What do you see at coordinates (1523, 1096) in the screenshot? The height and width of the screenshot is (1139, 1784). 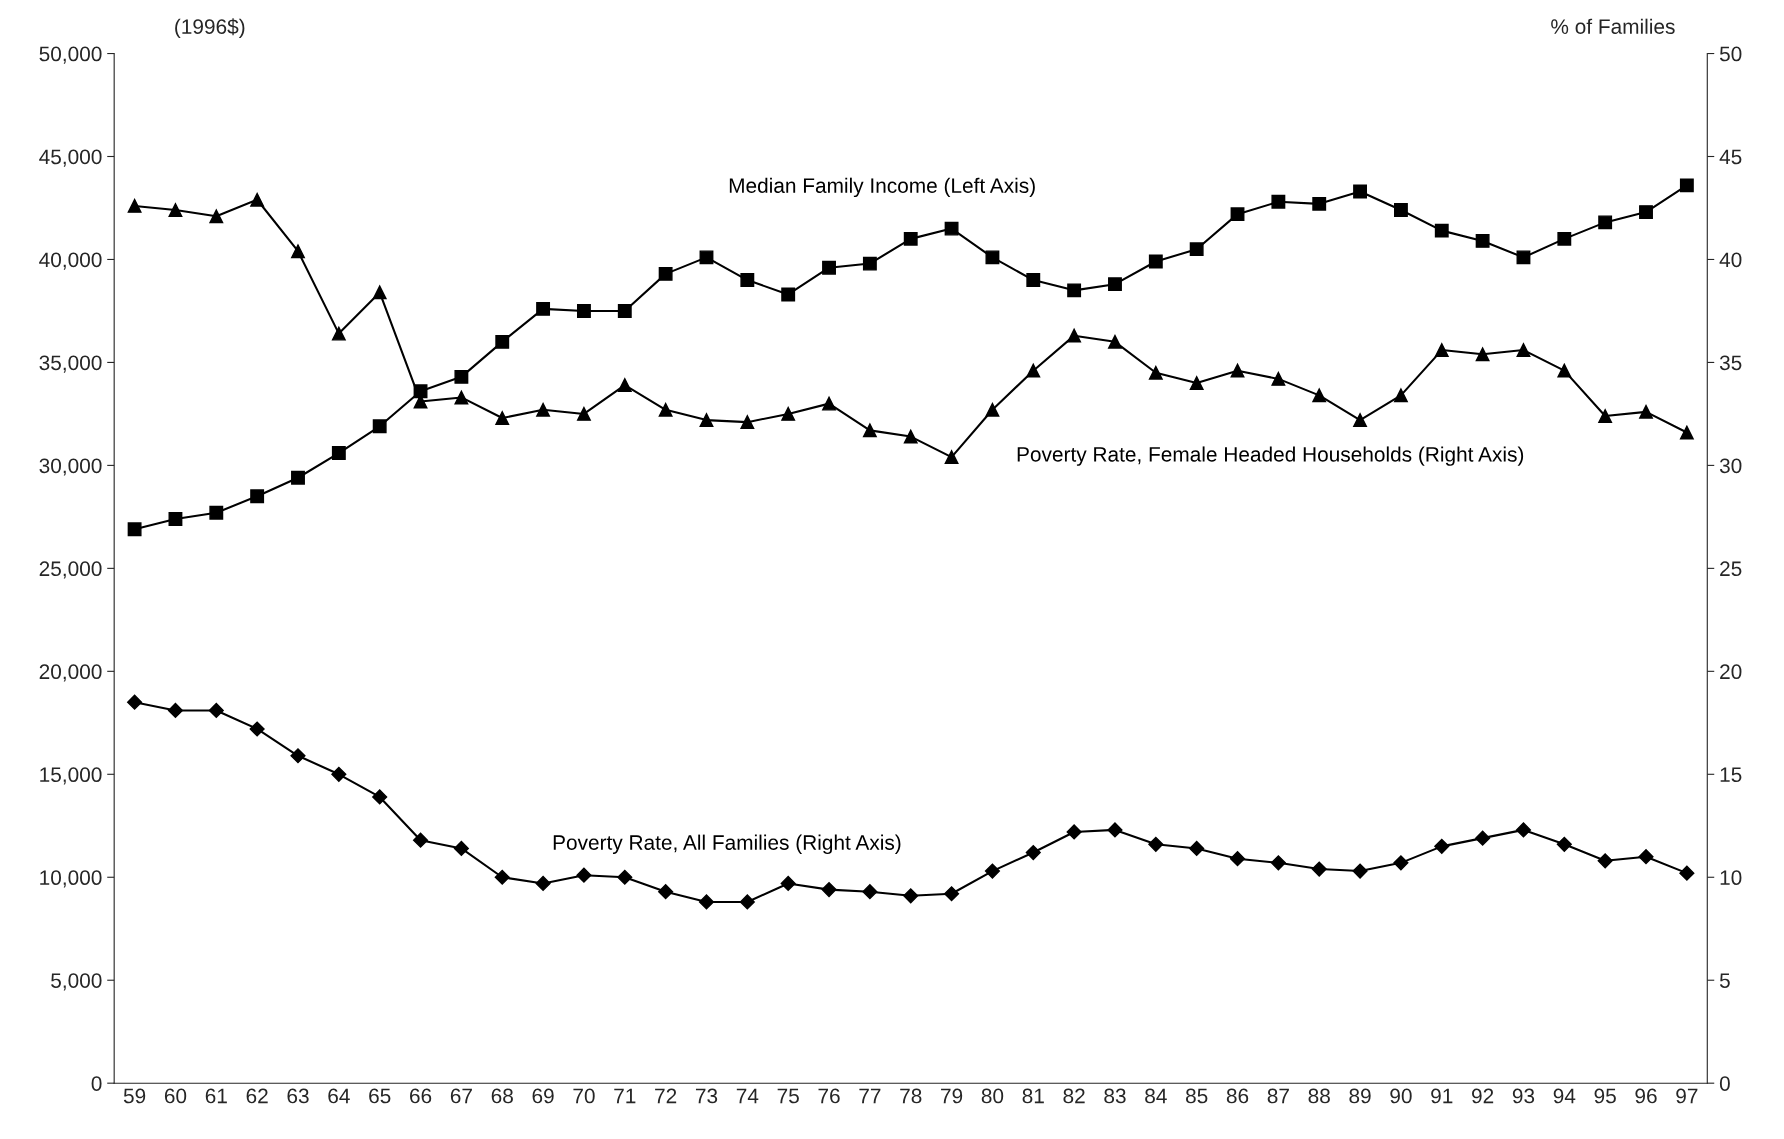 I see `x-tick-label: 93` at bounding box center [1523, 1096].